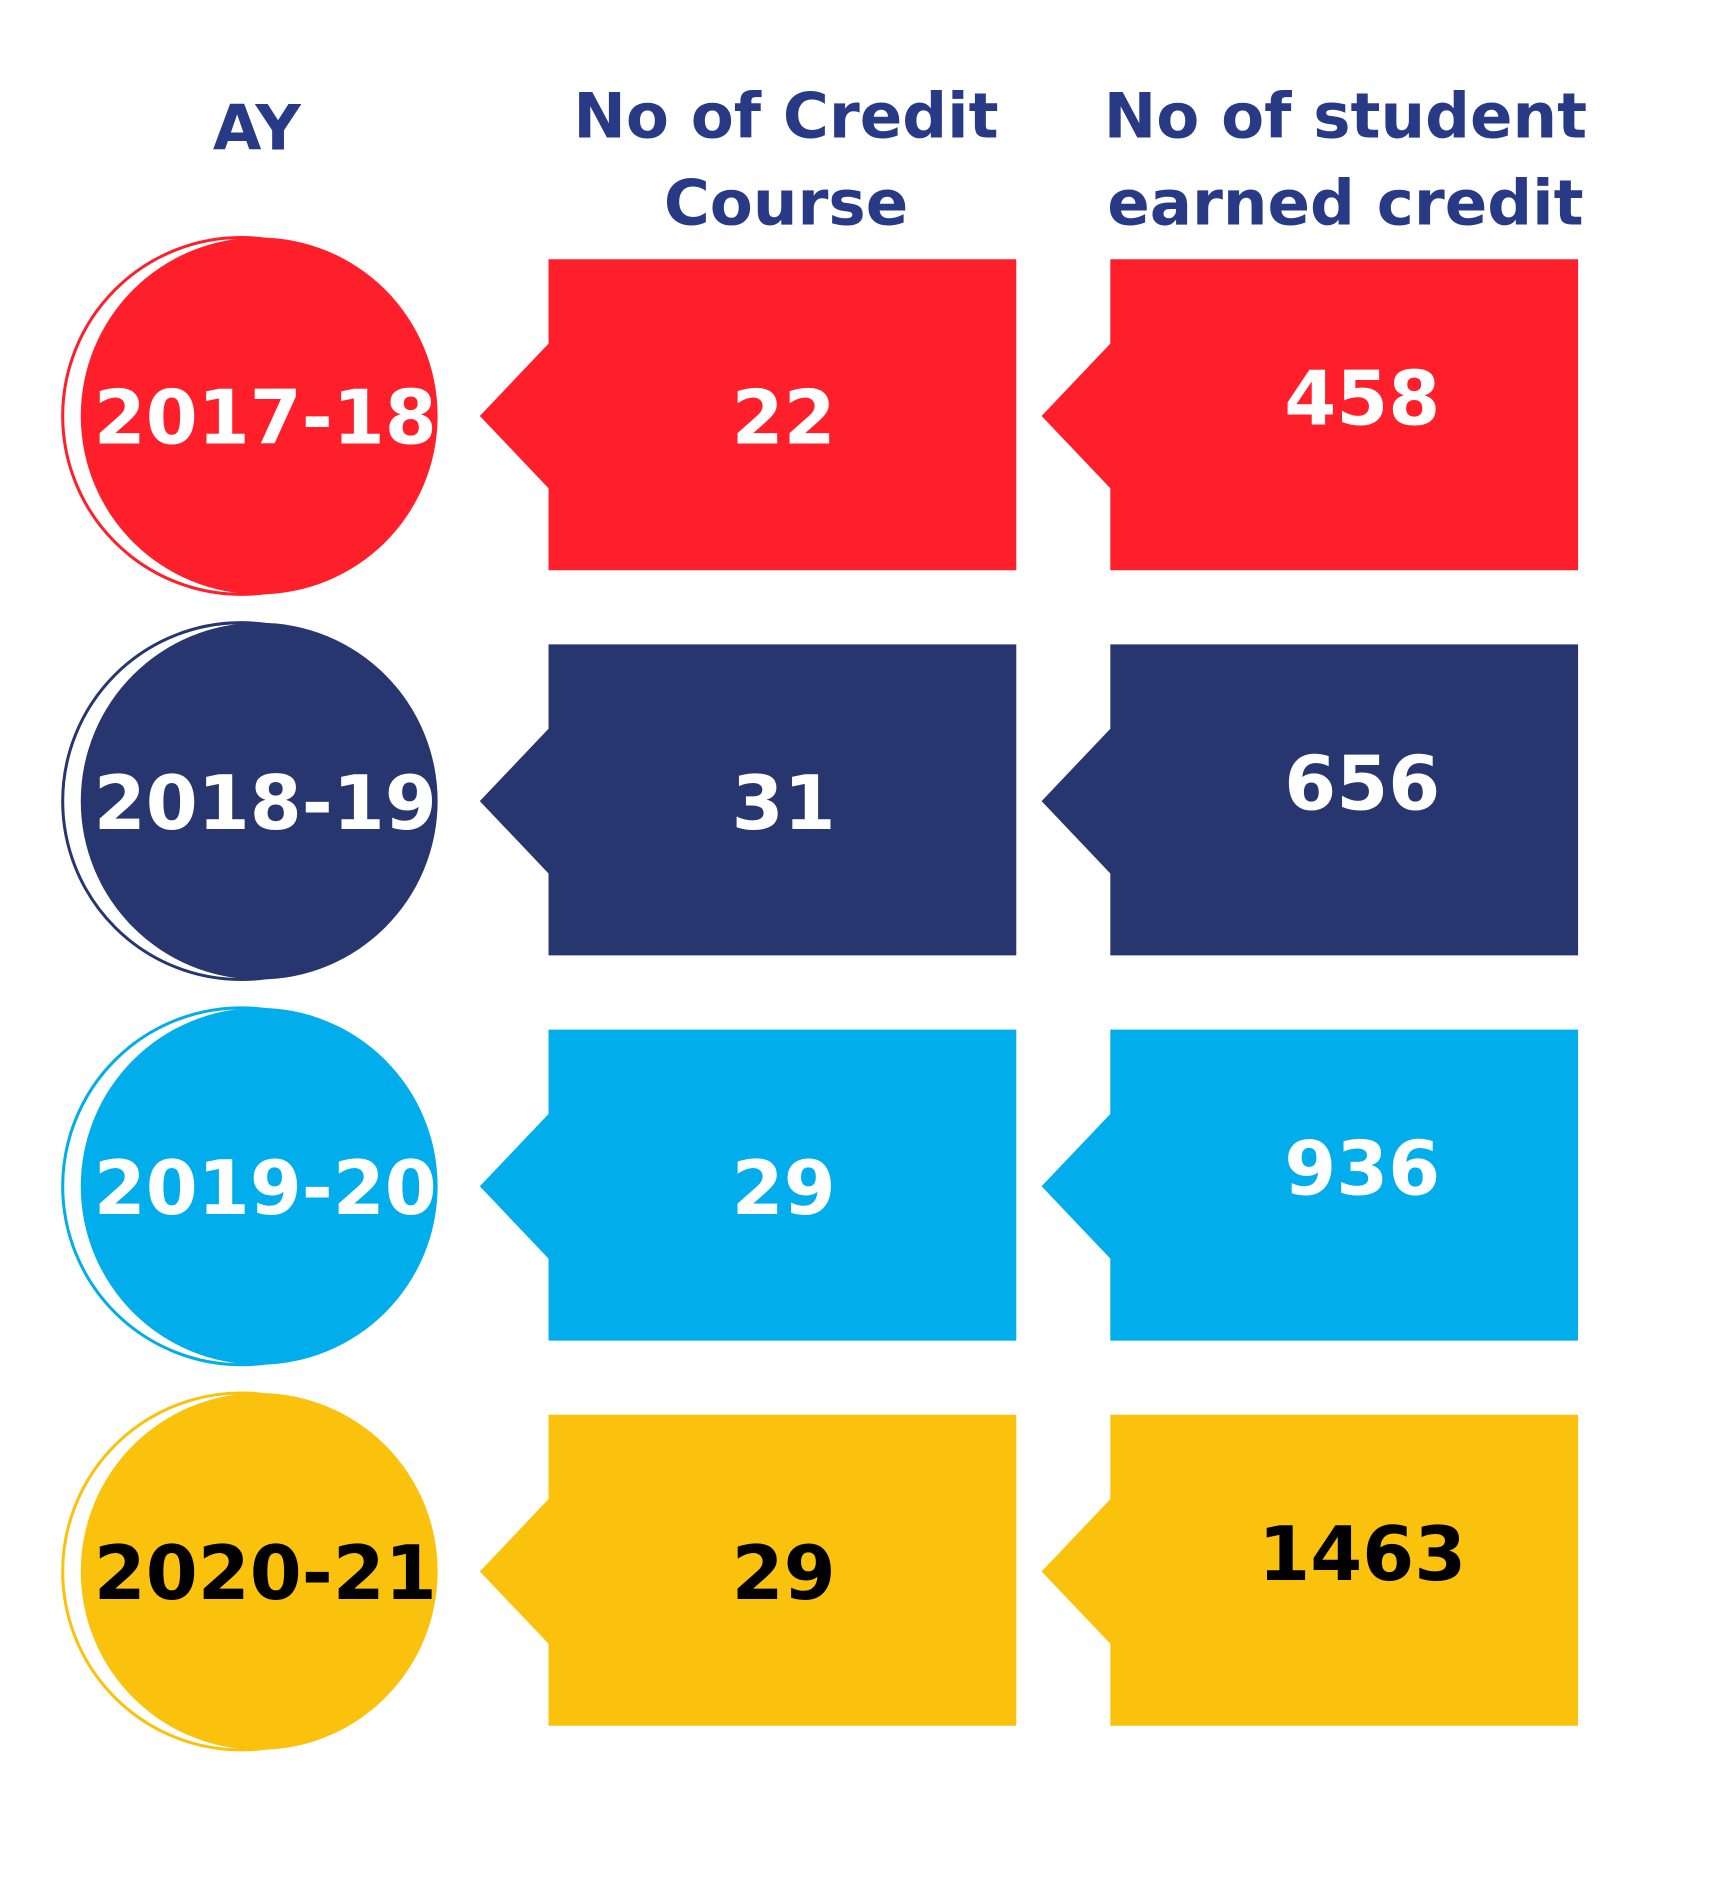 This screenshot has height=1900, width=1736. Describe the element at coordinates (784, 803) in the screenshot. I see `courses-value: 31` at that location.